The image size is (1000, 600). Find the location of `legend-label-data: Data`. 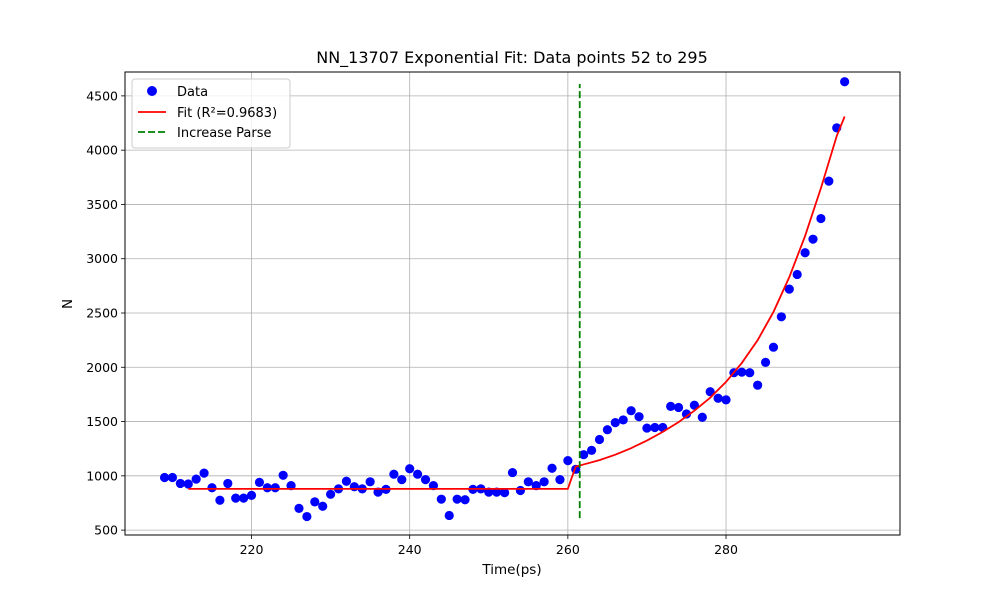

legend-label-data: Data is located at coordinates (192, 92).